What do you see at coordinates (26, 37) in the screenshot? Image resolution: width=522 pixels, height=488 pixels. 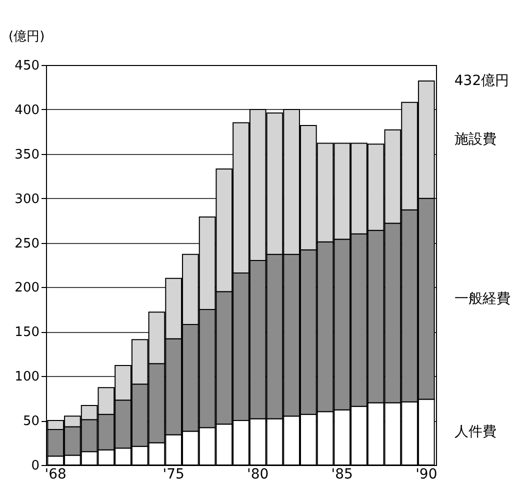 I see `y-axis-title: (億円)` at bounding box center [26, 37].